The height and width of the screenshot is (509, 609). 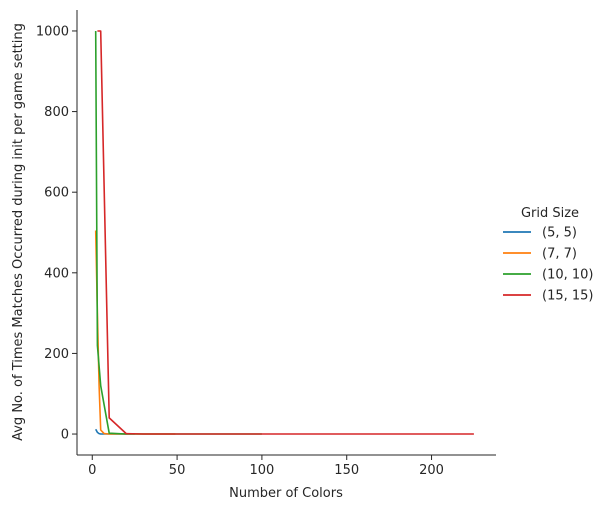 I want to click on x-tick-label: 100, so click(x=261, y=470).